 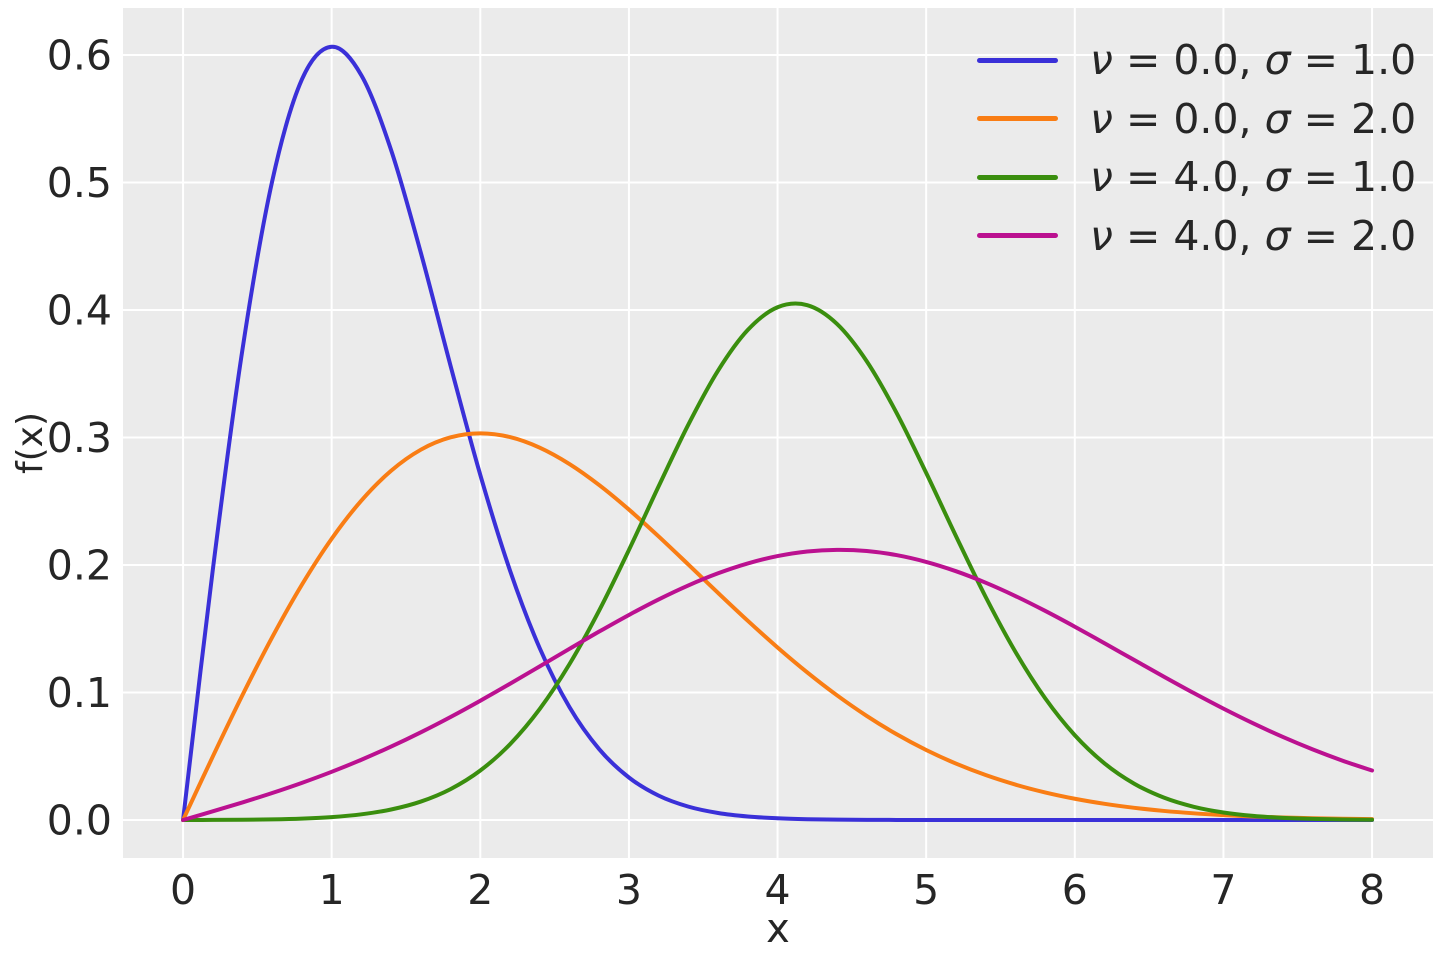 What do you see at coordinates (79, 438) in the screenshot?
I see `y-tick-label: 0.3` at bounding box center [79, 438].